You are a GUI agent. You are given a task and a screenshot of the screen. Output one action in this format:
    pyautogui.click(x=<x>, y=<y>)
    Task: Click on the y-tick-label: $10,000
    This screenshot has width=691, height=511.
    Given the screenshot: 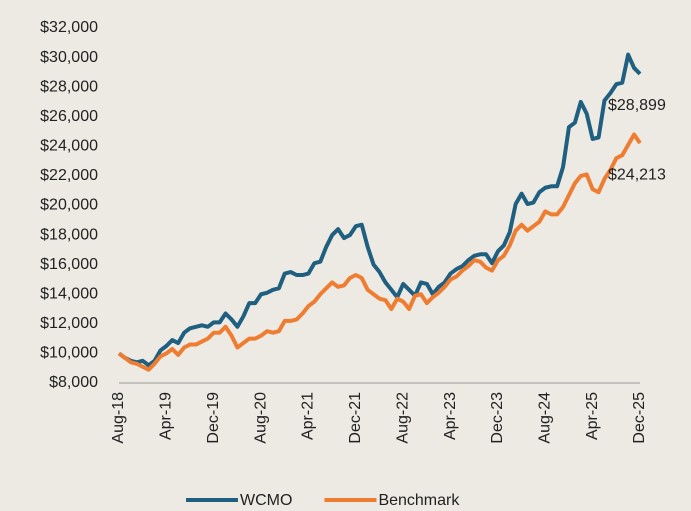 What is the action you would take?
    pyautogui.click(x=69, y=353)
    